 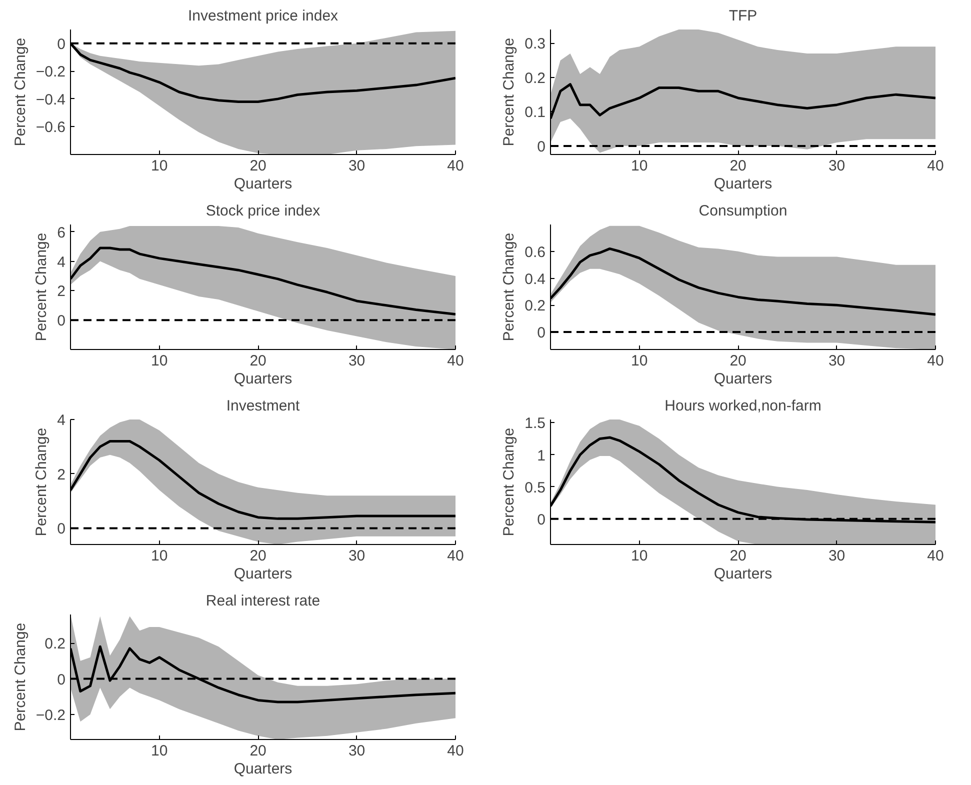 I want to click on y-tick-label: −0.6, so click(x=51, y=127).